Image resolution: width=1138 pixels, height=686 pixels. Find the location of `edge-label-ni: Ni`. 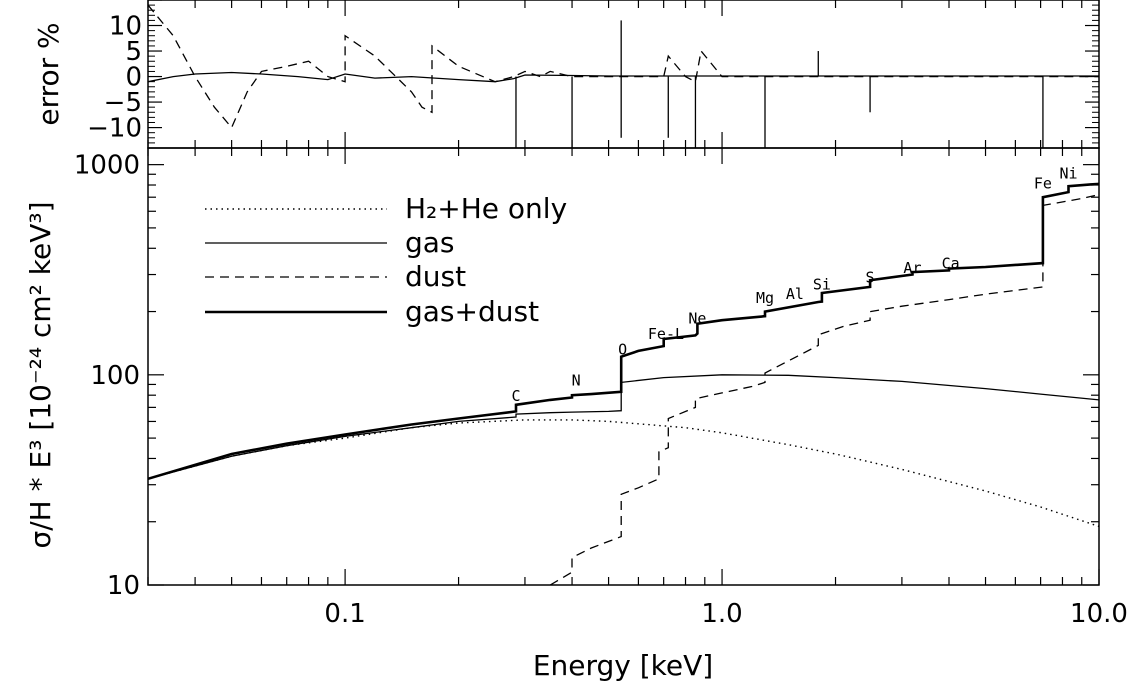

edge-label-ni: Ni is located at coordinates (1068, 173).